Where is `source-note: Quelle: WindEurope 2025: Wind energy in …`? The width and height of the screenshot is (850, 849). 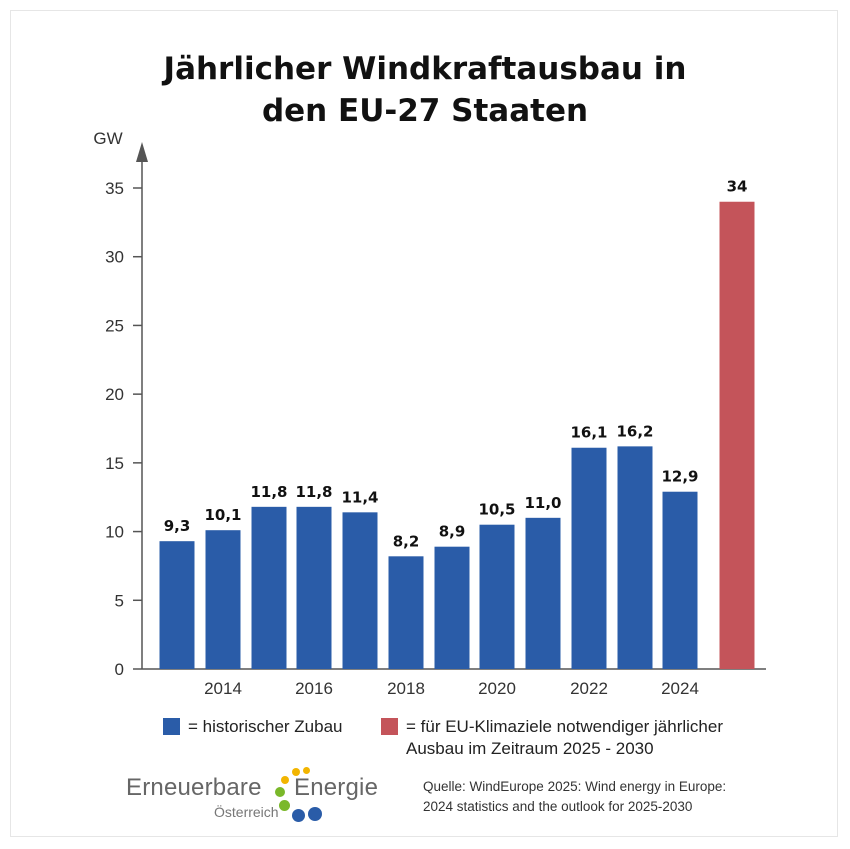 source-note: Quelle: WindEurope 2025: Wind energy in … is located at coordinates (574, 797).